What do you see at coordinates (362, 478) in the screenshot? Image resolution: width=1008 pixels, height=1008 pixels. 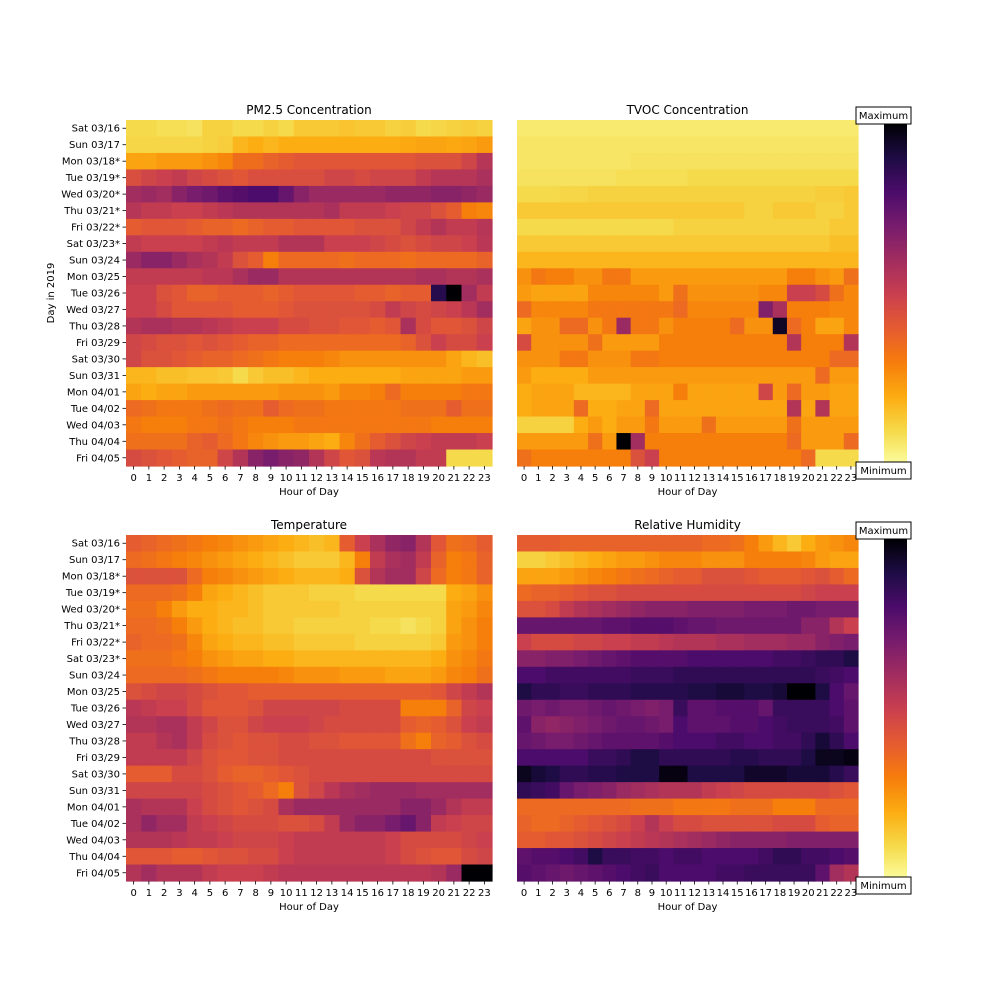 I see `x-tick-label: 15` at bounding box center [362, 478].